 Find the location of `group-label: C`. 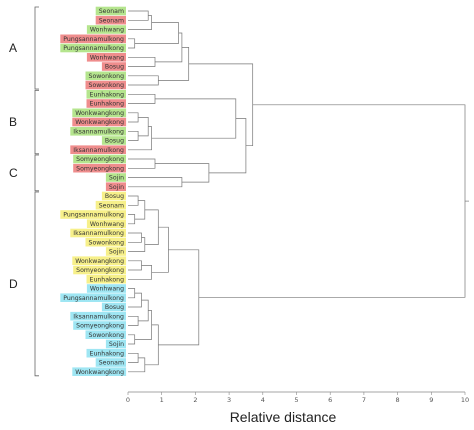

group-label: C is located at coordinates (13, 173).